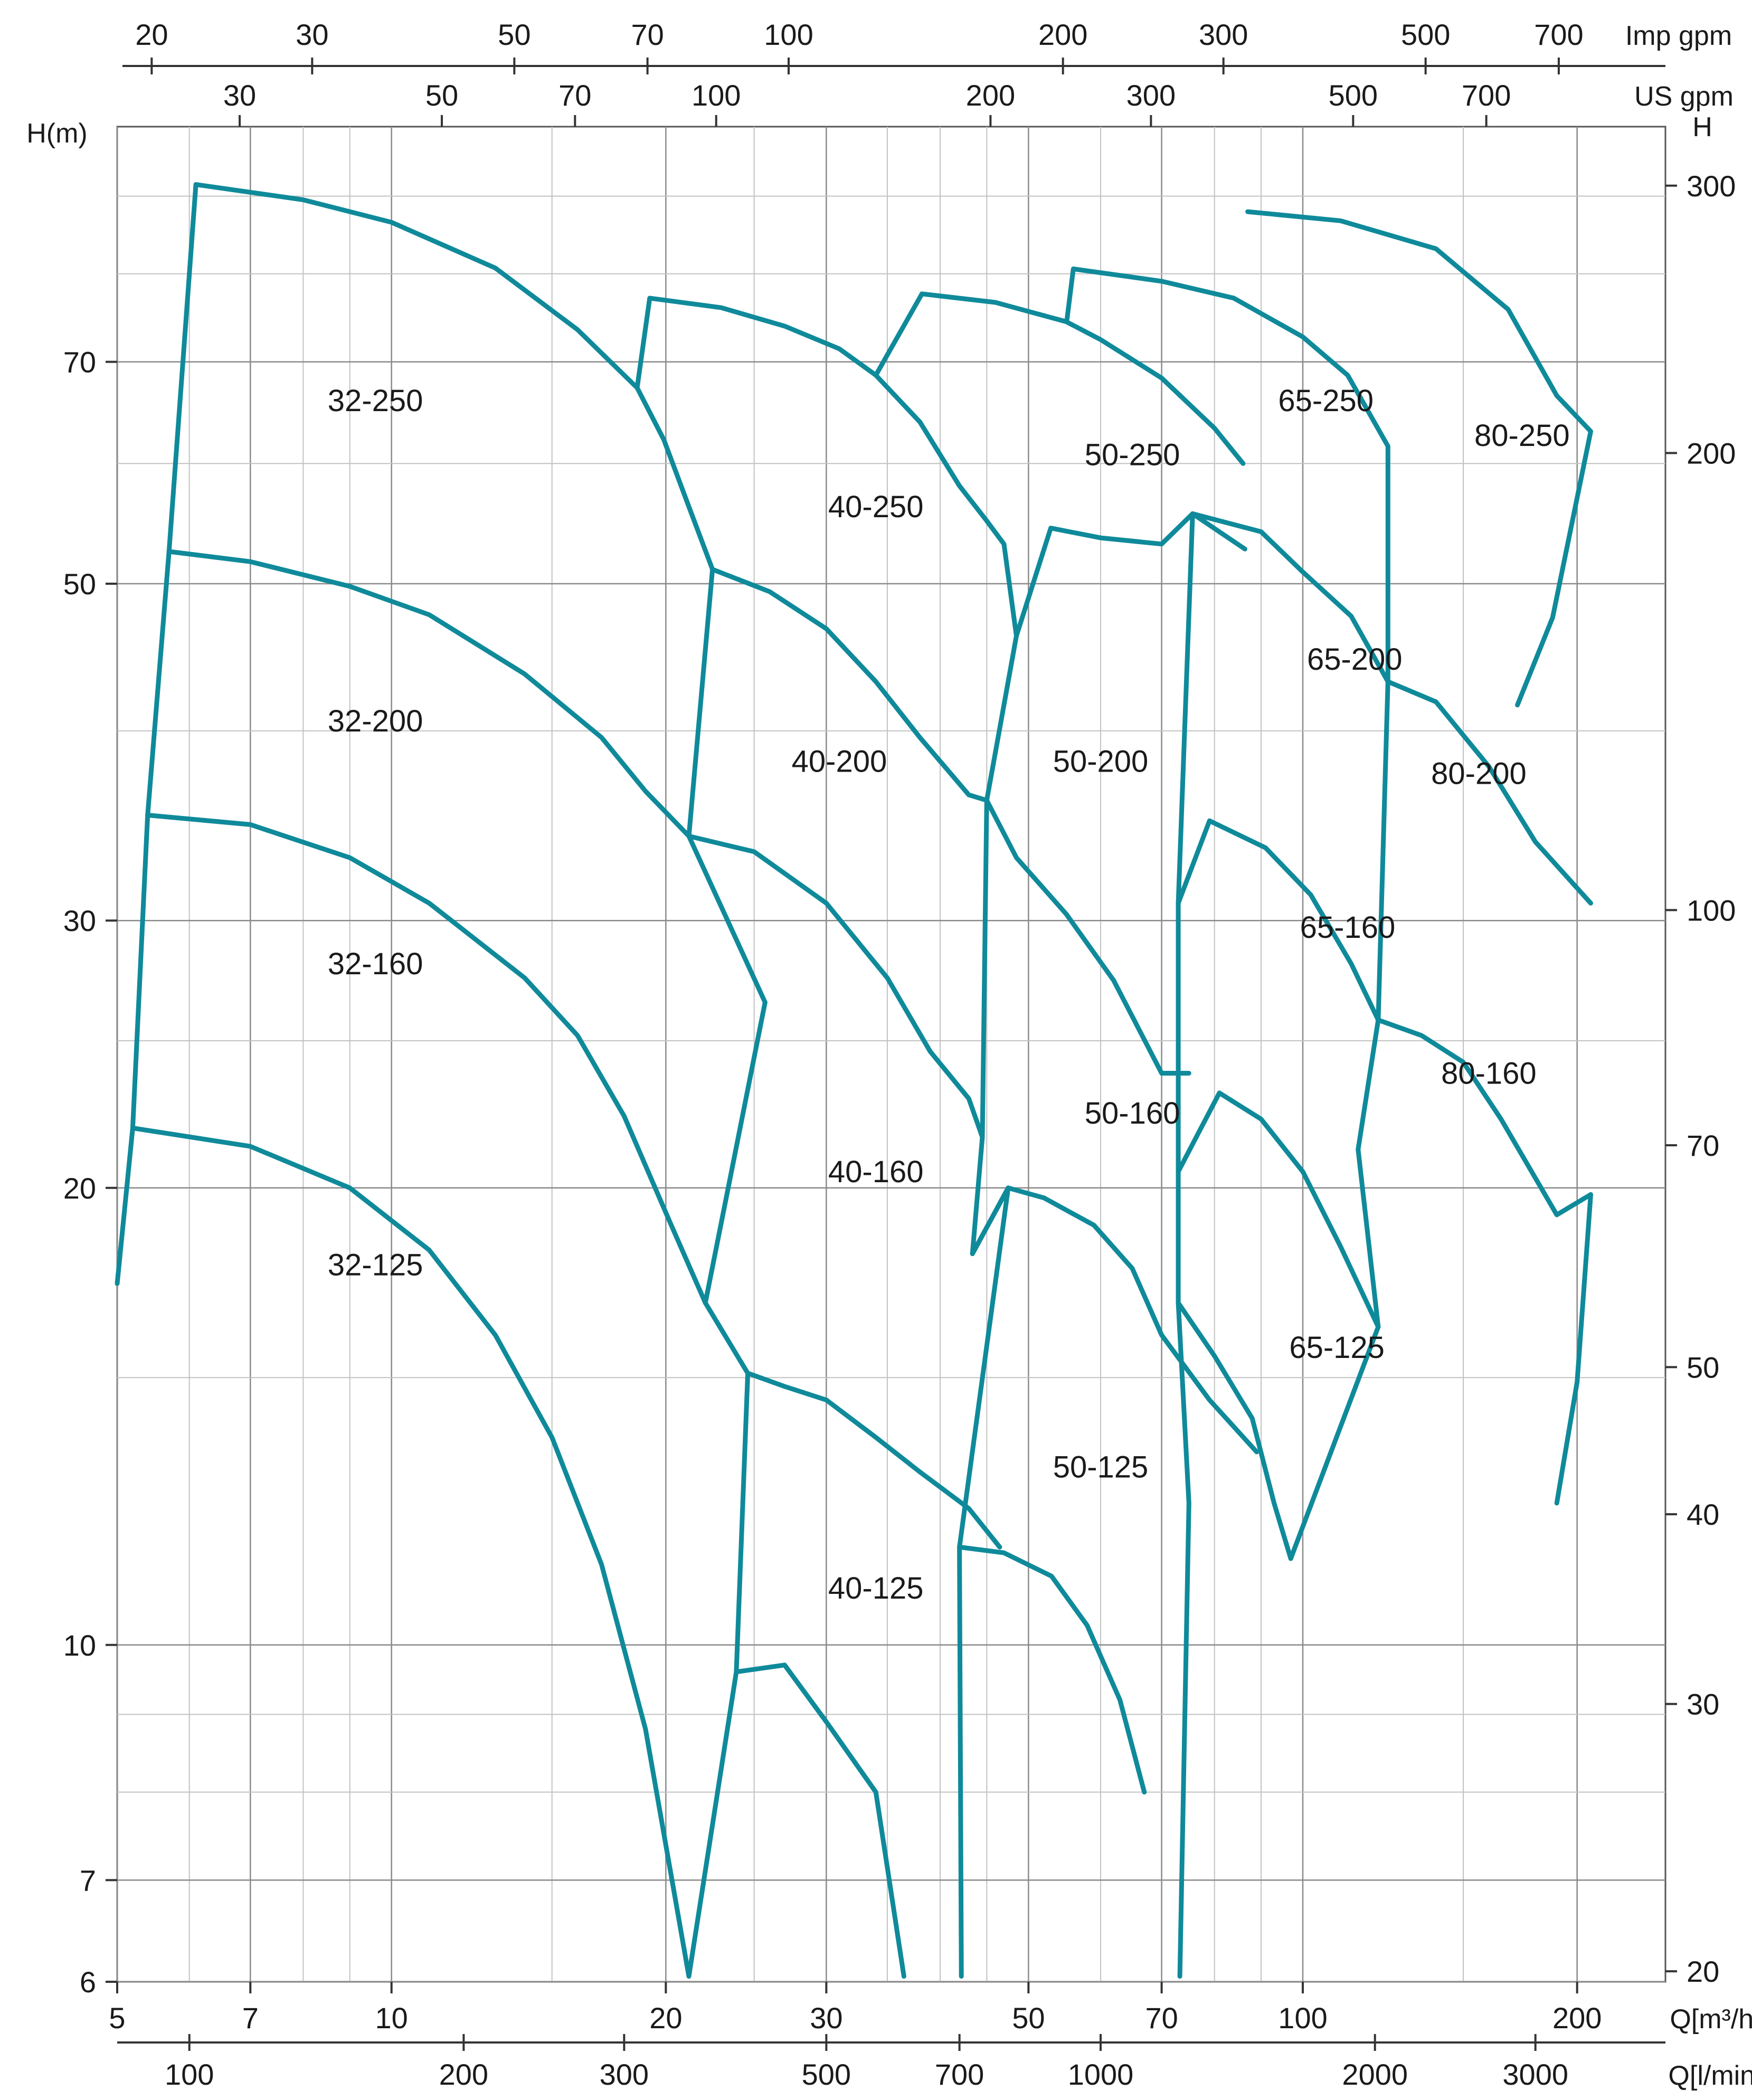 Image resolution: width=1752 pixels, height=2100 pixels. Describe the element at coordinates (1062, 34) in the screenshot. I see `impgpm-tick-label: 200` at that location.